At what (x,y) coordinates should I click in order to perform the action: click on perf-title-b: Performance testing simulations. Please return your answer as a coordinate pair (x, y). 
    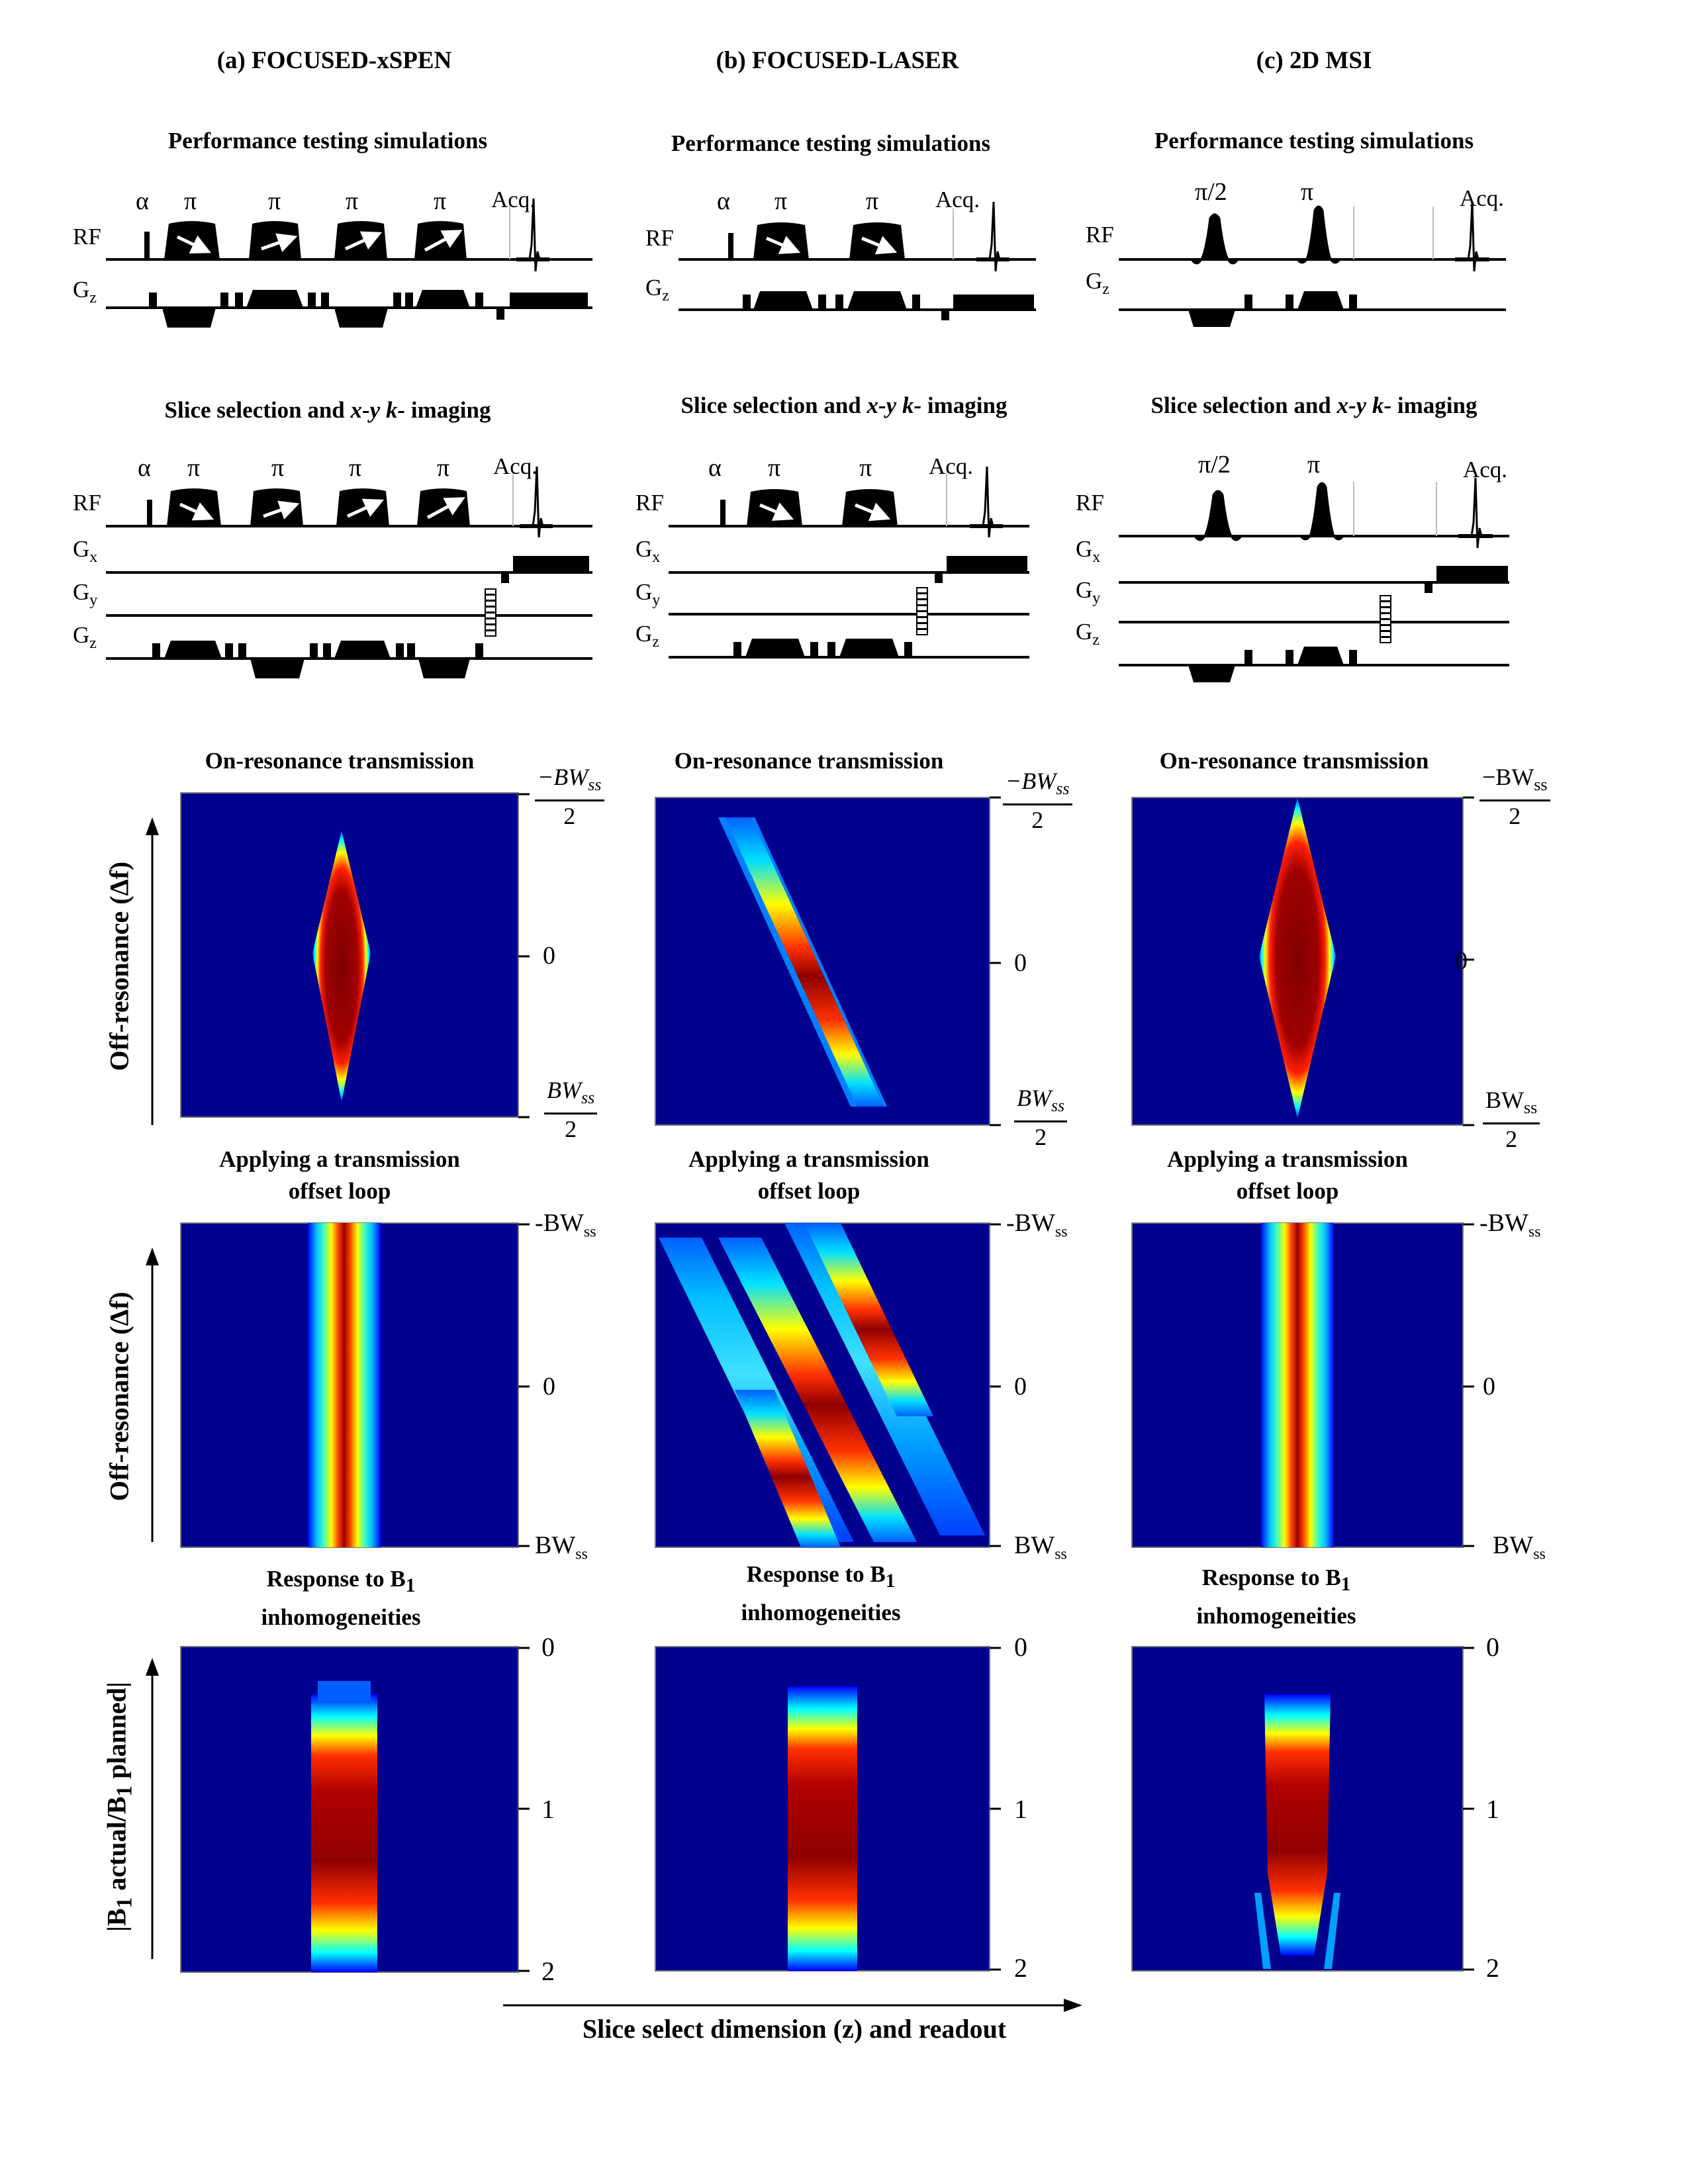
    Looking at the image, I should click on (831, 143).